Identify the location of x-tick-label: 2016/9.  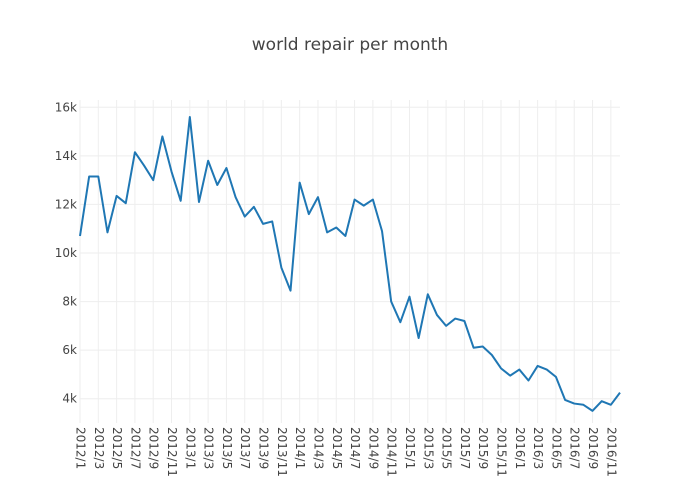
(593, 448).